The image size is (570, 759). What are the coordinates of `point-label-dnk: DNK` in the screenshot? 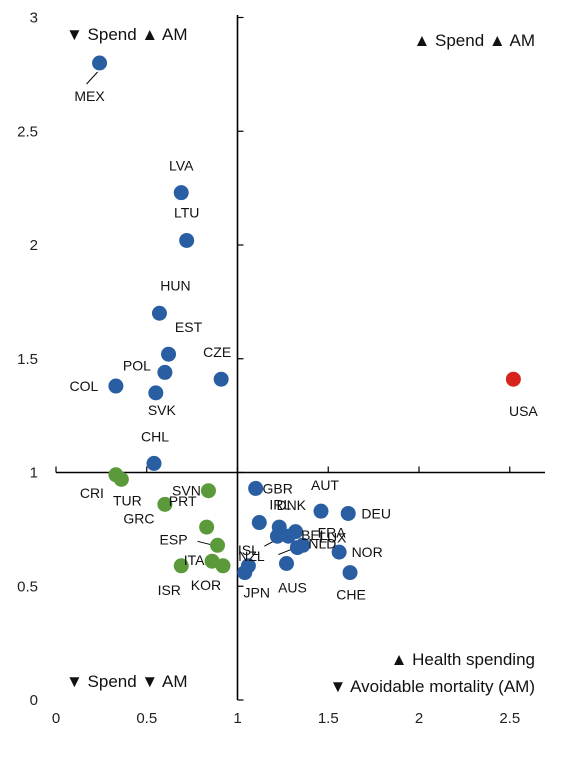 It's located at (291, 505).